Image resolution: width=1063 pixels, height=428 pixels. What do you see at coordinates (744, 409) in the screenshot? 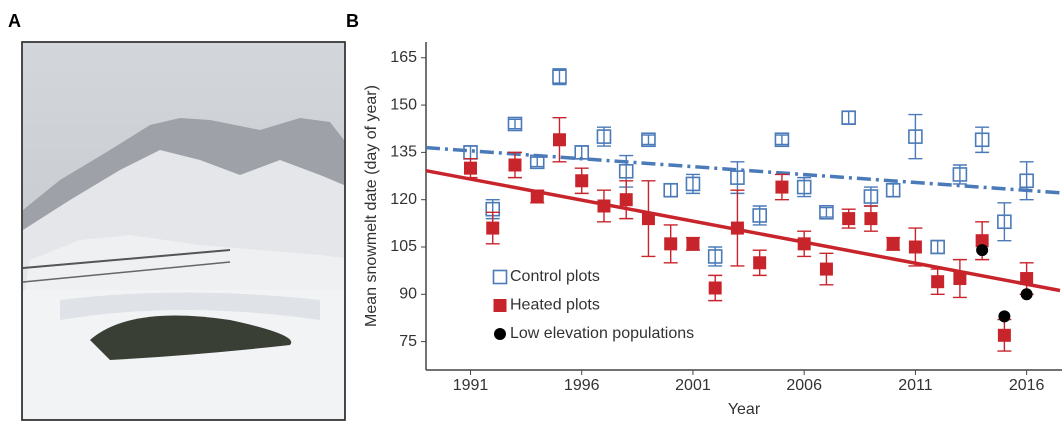
I see `x-axis-label: Year` at bounding box center [744, 409].